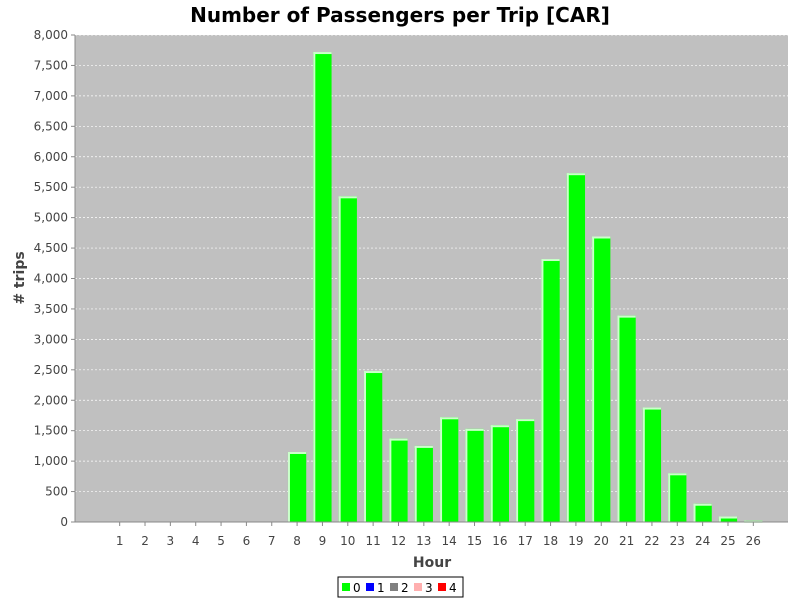 The width and height of the screenshot is (800, 600). What do you see at coordinates (221, 541) in the screenshot?
I see `x-tick-label: 5` at bounding box center [221, 541].